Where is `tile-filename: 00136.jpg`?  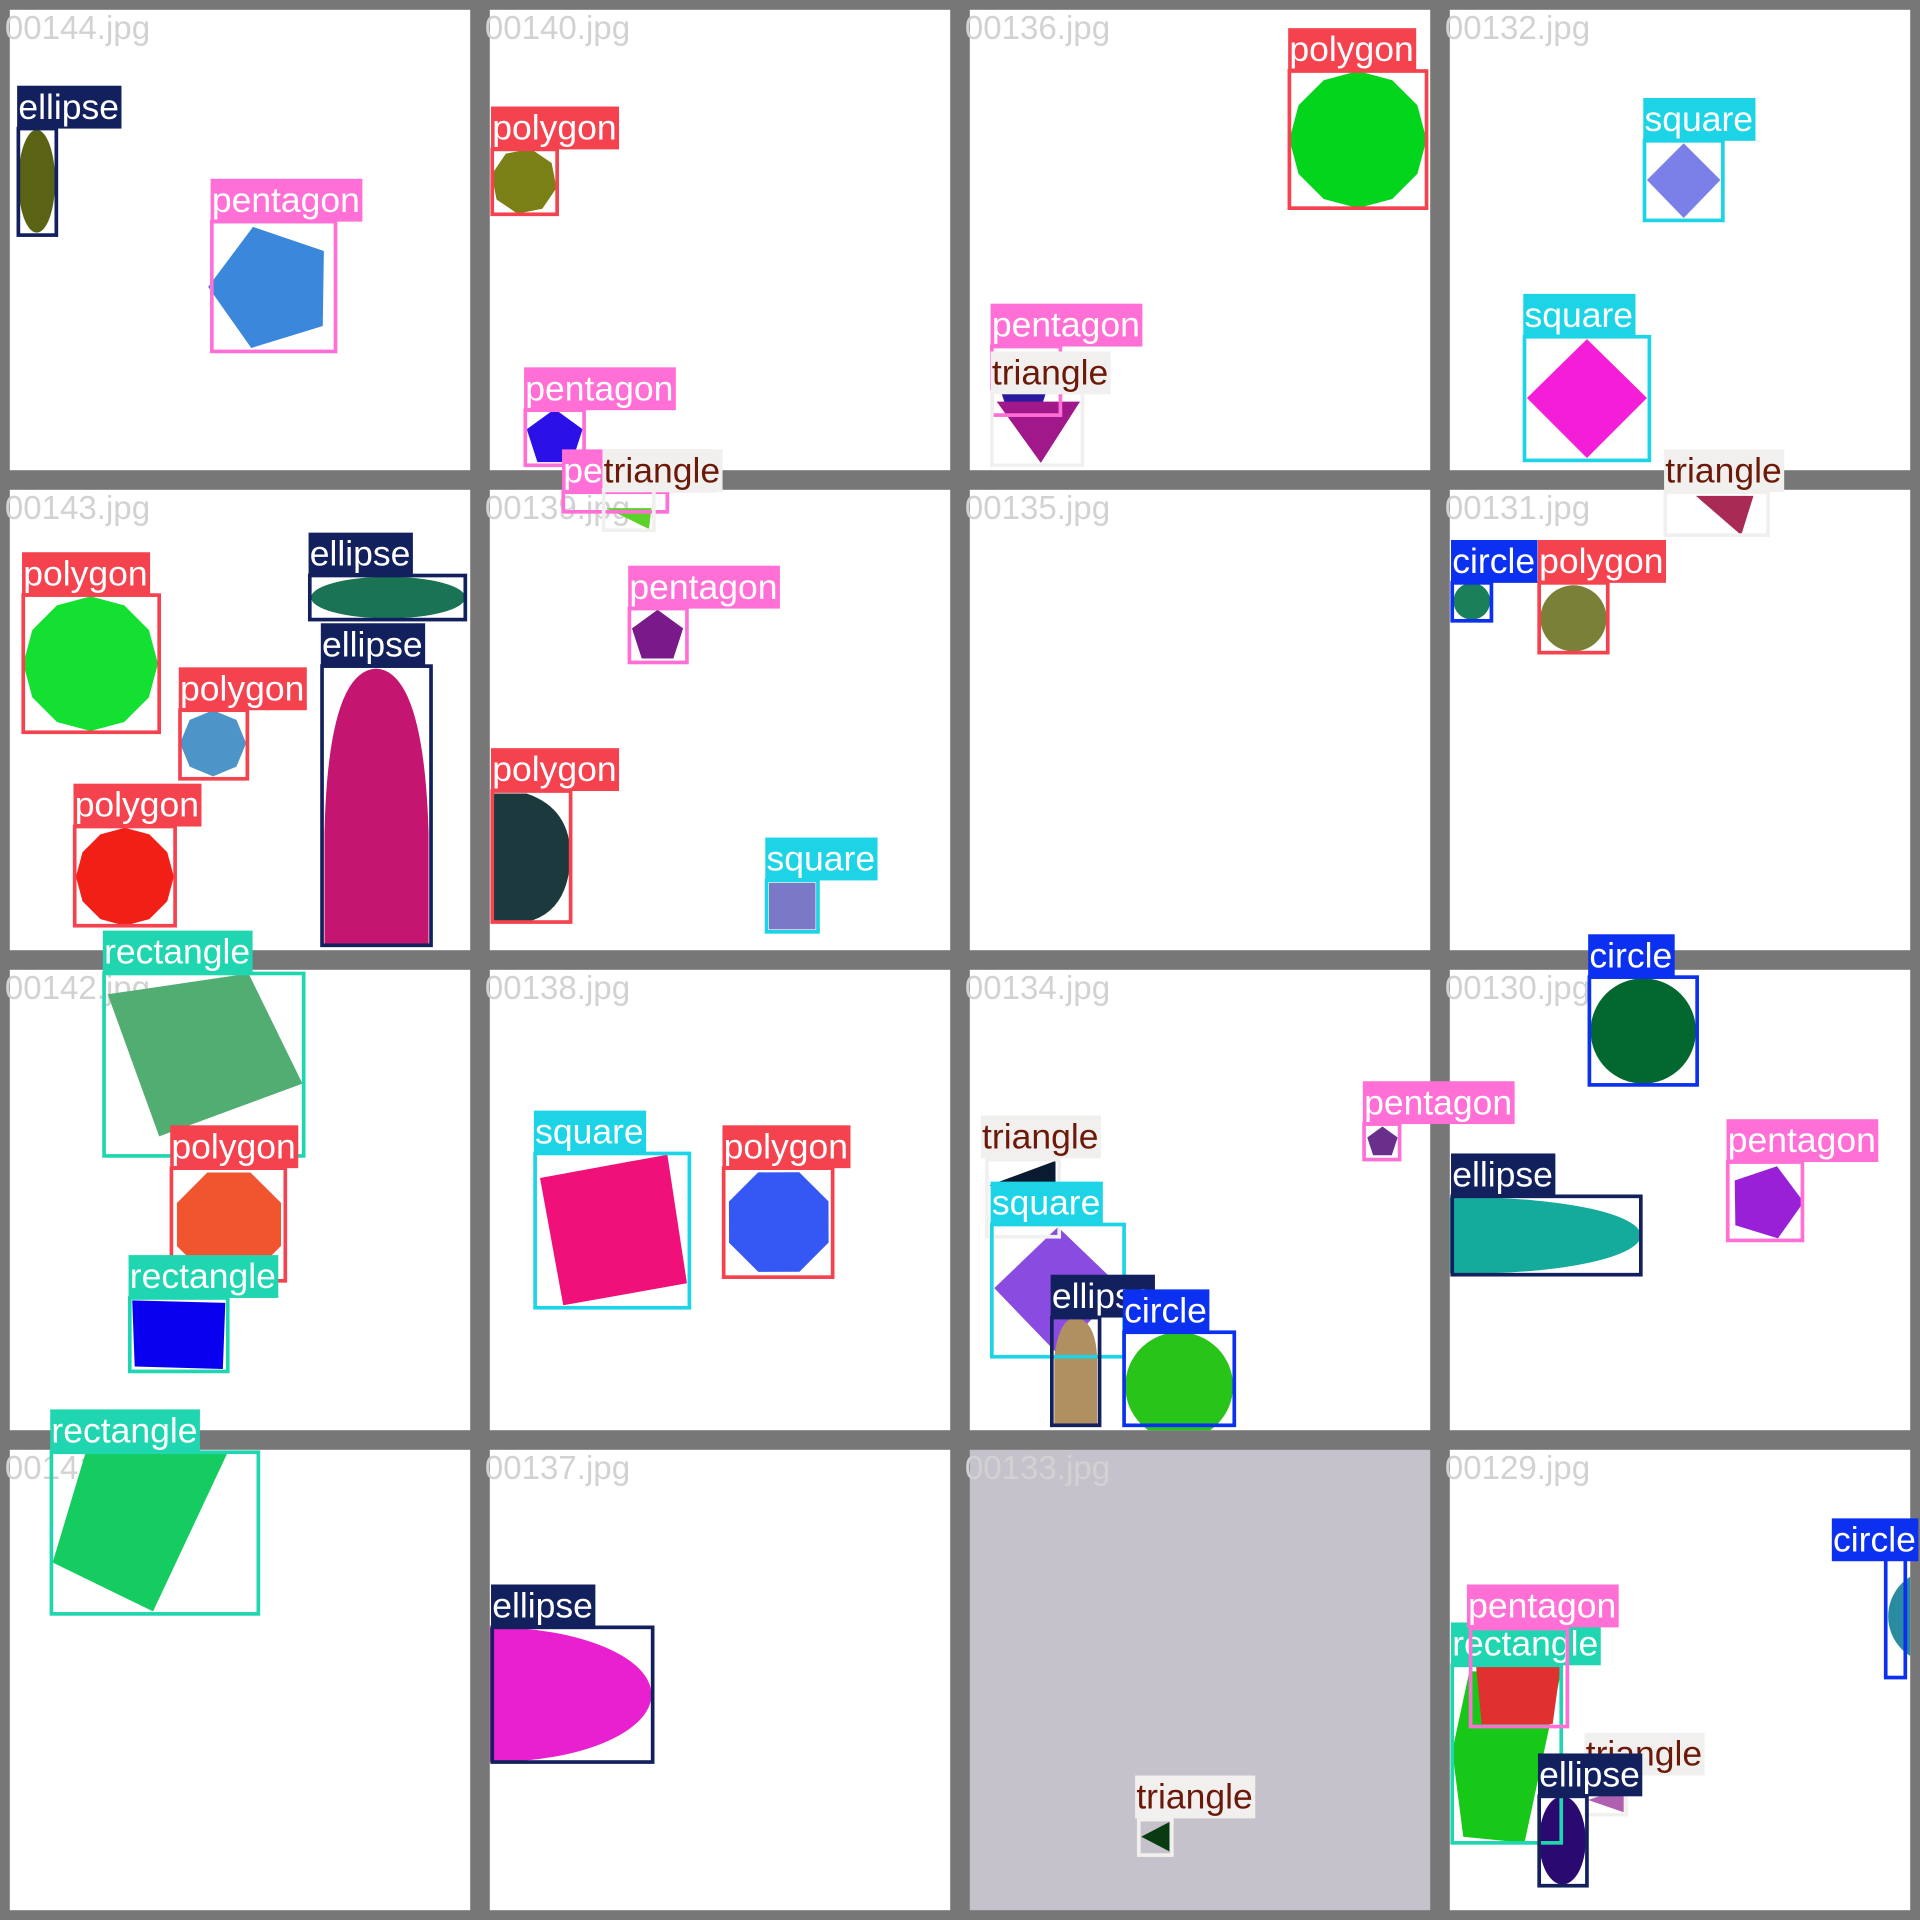
tile-filename: 00136.jpg is located at coordinates (1037, 28).